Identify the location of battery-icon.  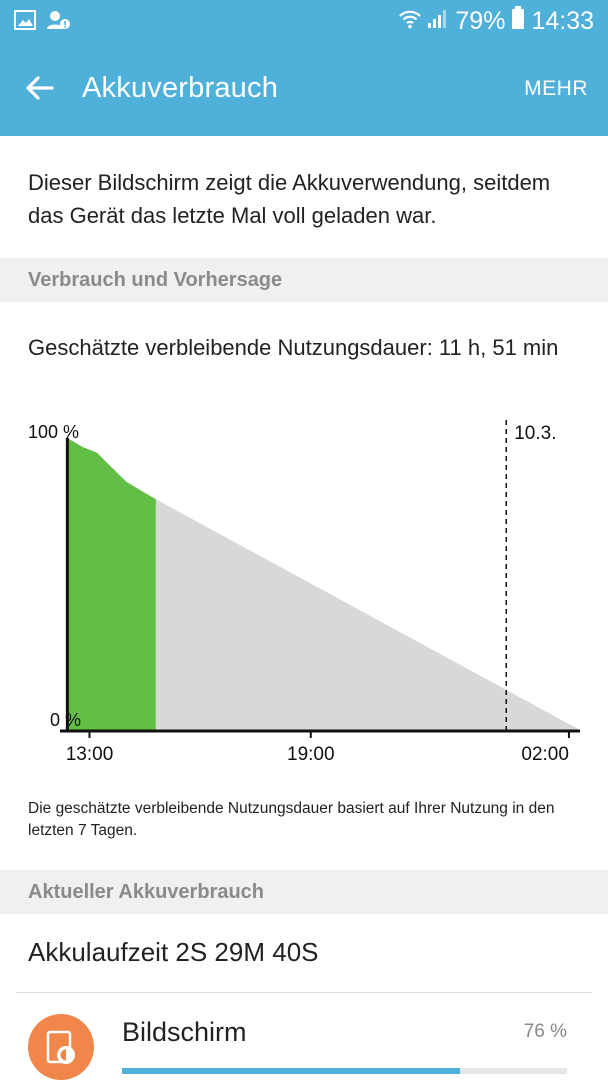
(518, 21).